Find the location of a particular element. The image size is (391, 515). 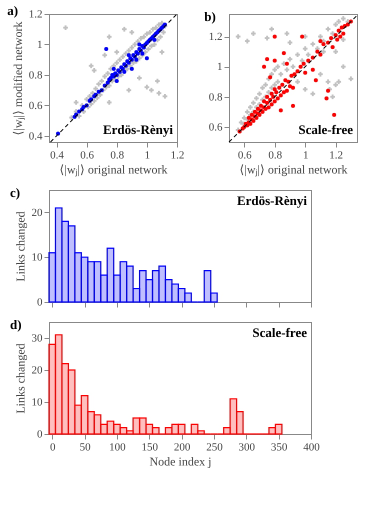

x-tick-label: 350 is located at coordinates (279, 448).